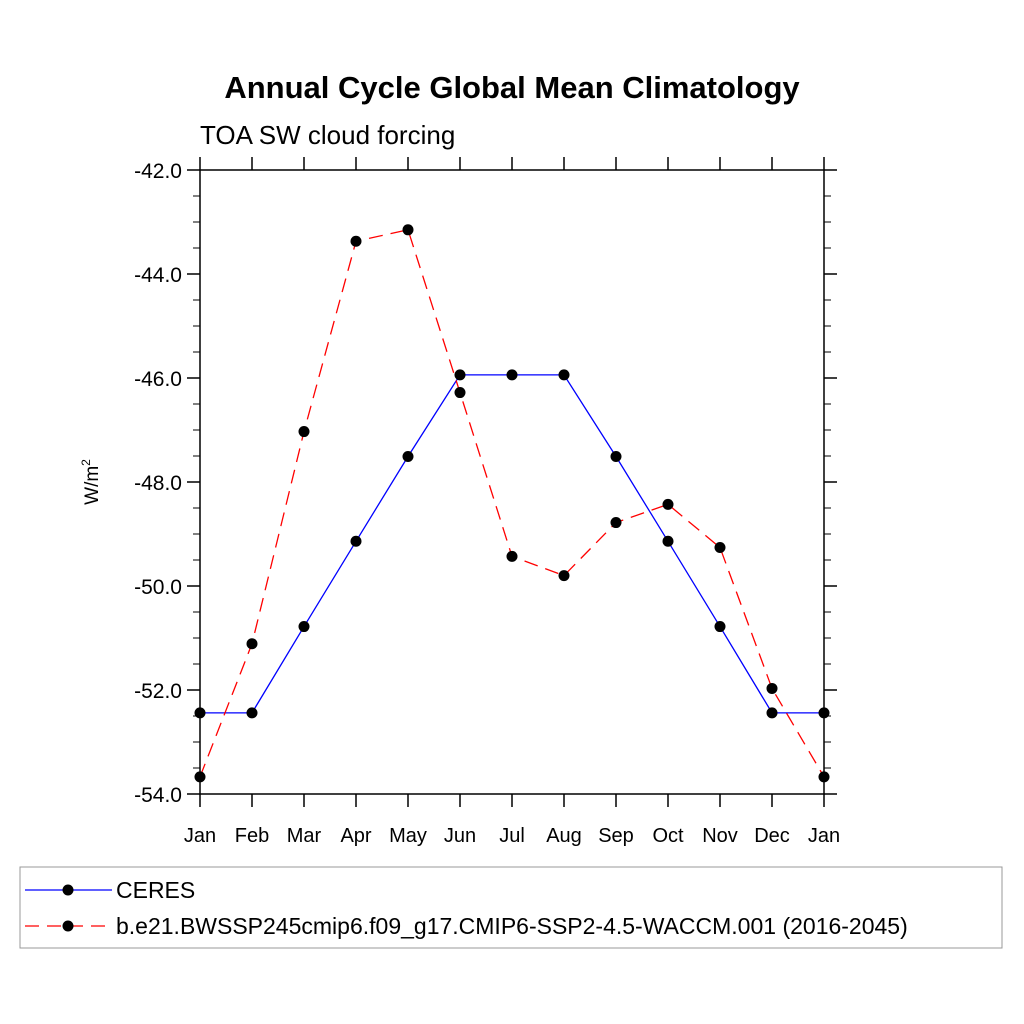 The height and width of the screenshot is (1024, 1024). I want to click on y-axis-label-text: W/m, so click(92, 485).